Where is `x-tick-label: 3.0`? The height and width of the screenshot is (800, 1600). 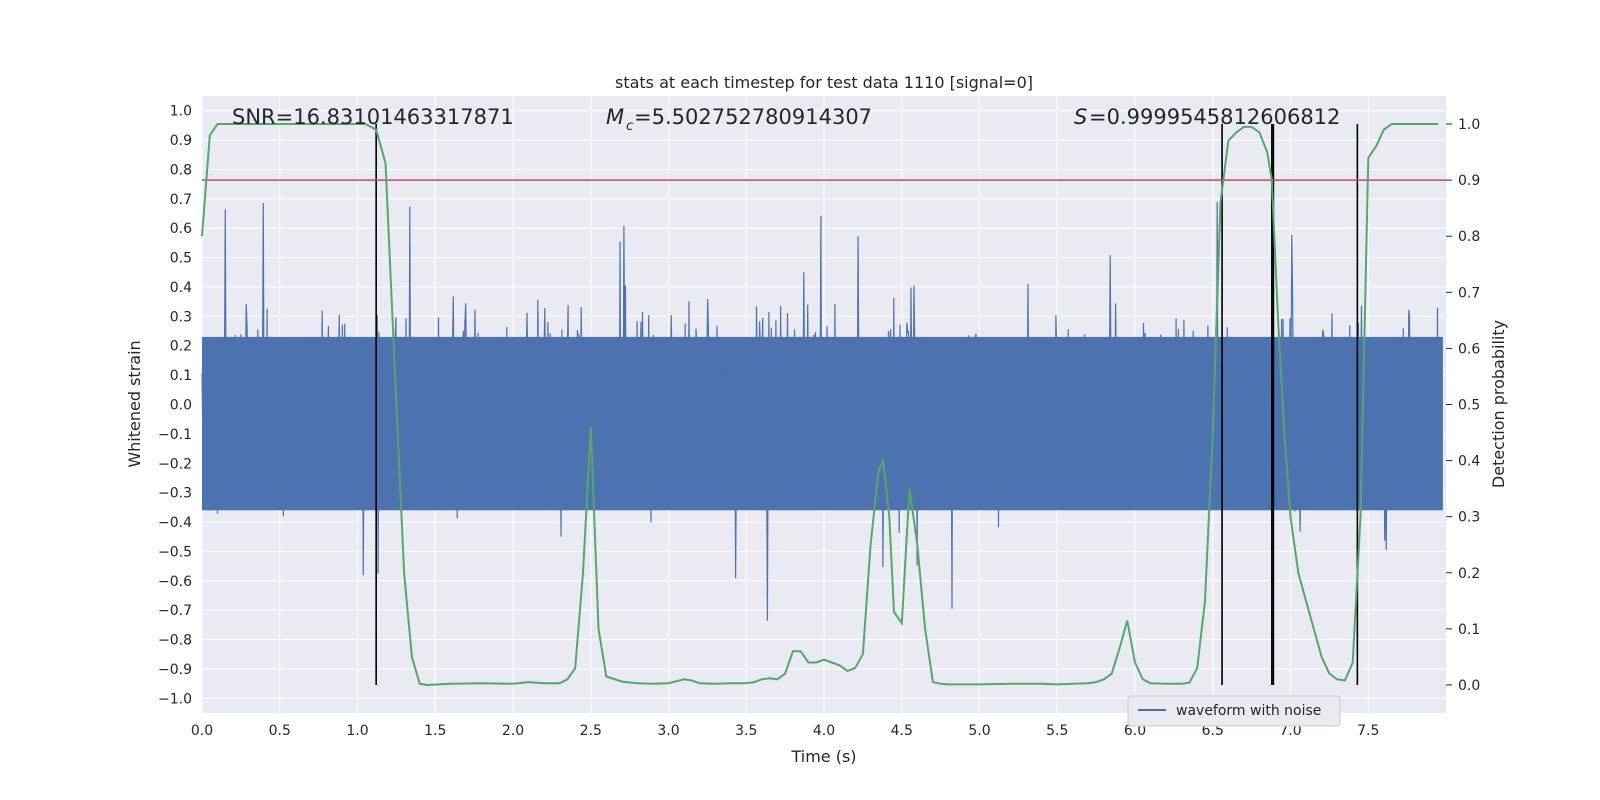 x-tick-label: 3.0 is located at coordinates (668, 731).